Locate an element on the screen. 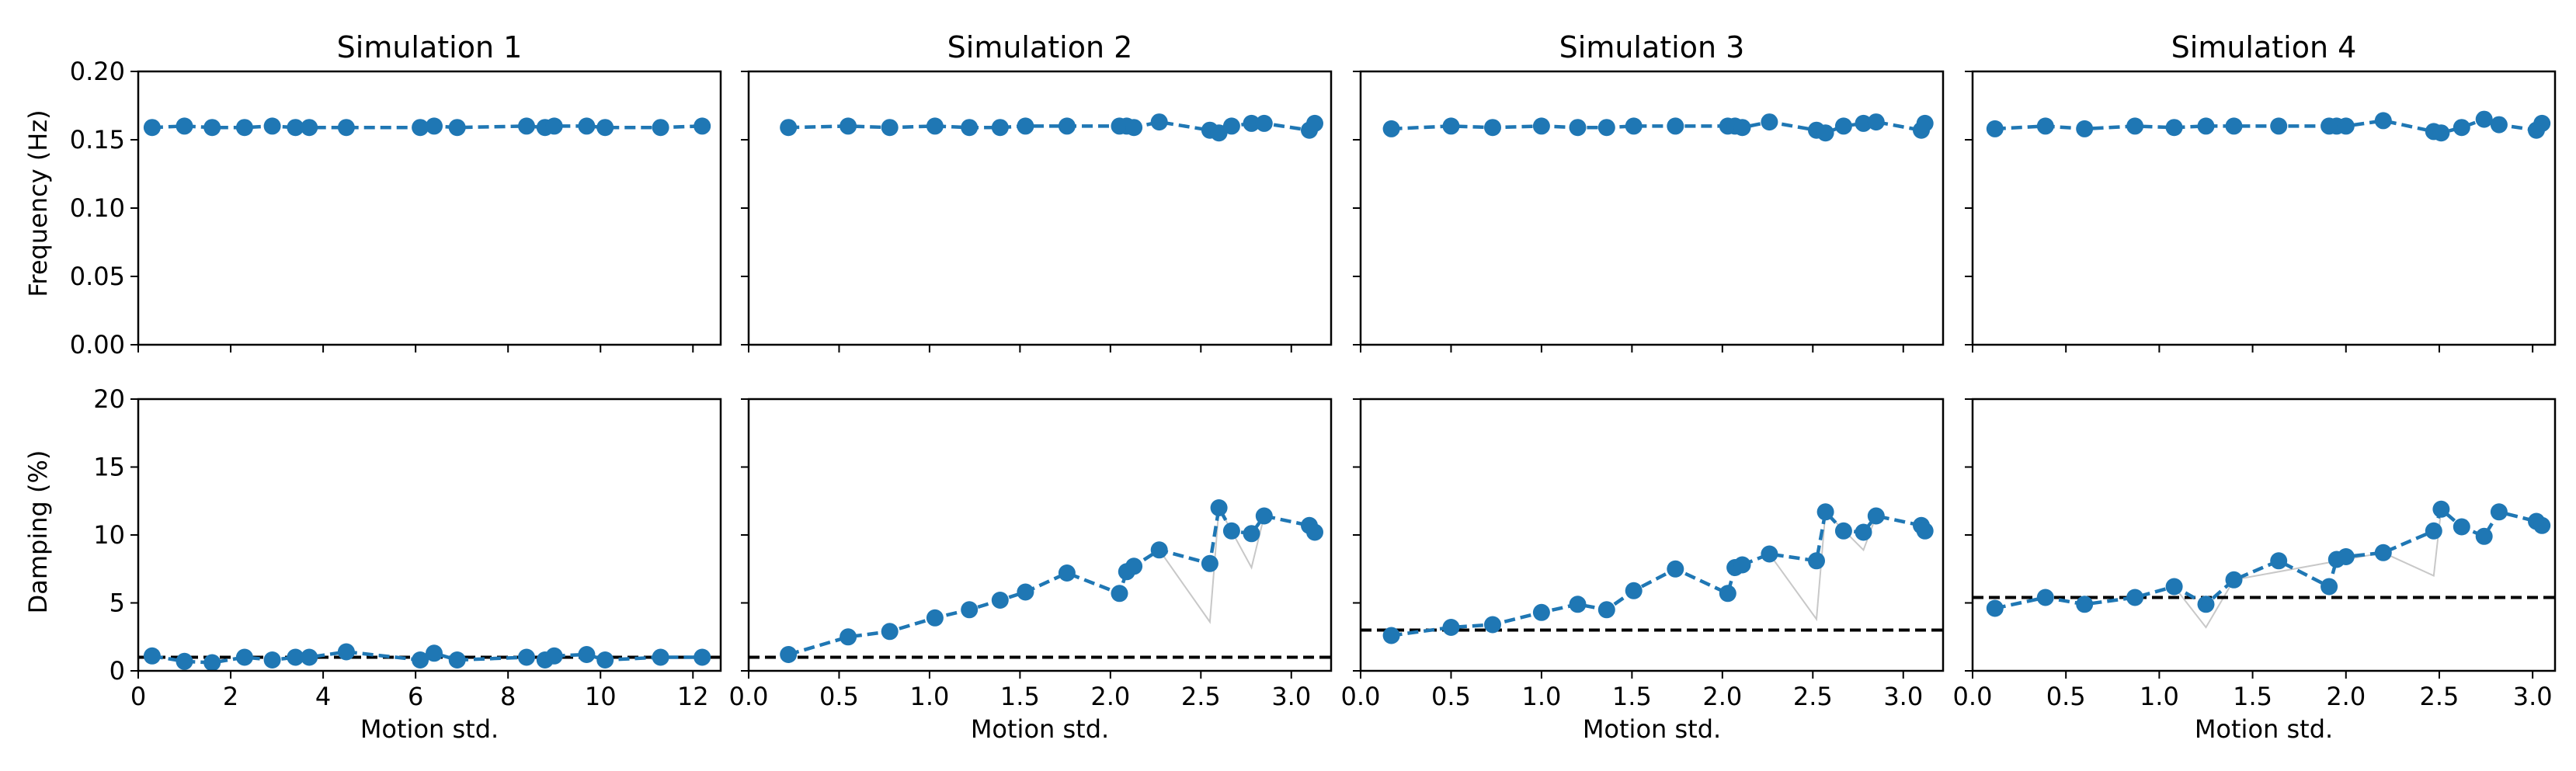  y-tick-label: 0.15 is located at coordinates (97, 140).